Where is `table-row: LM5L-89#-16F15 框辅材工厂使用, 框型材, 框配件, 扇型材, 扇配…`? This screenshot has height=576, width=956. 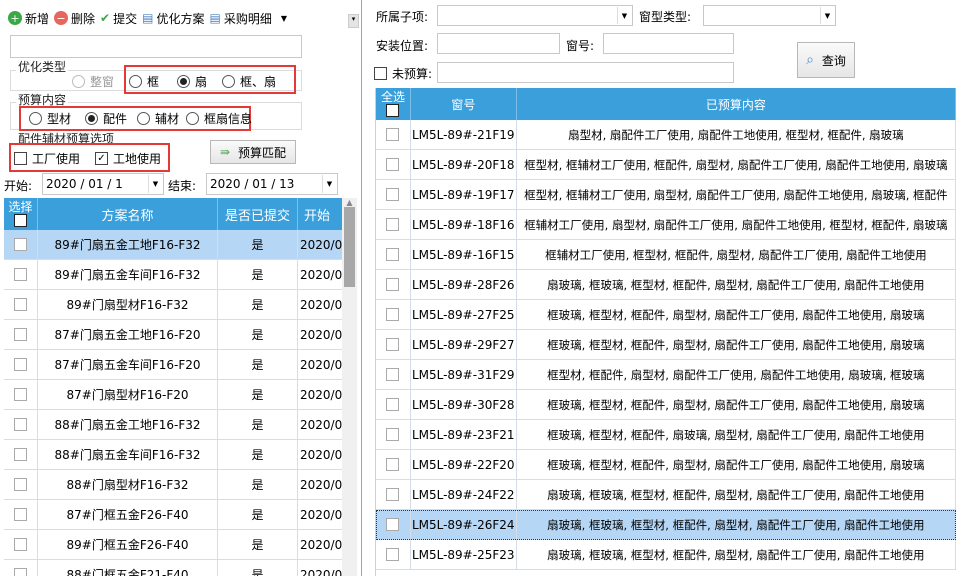
table-row: LM5L-89#-16F15 框辅材工厂使用, 框型材, 框配件, 扇型材, 扇配… is located at coordinates (666, 255).